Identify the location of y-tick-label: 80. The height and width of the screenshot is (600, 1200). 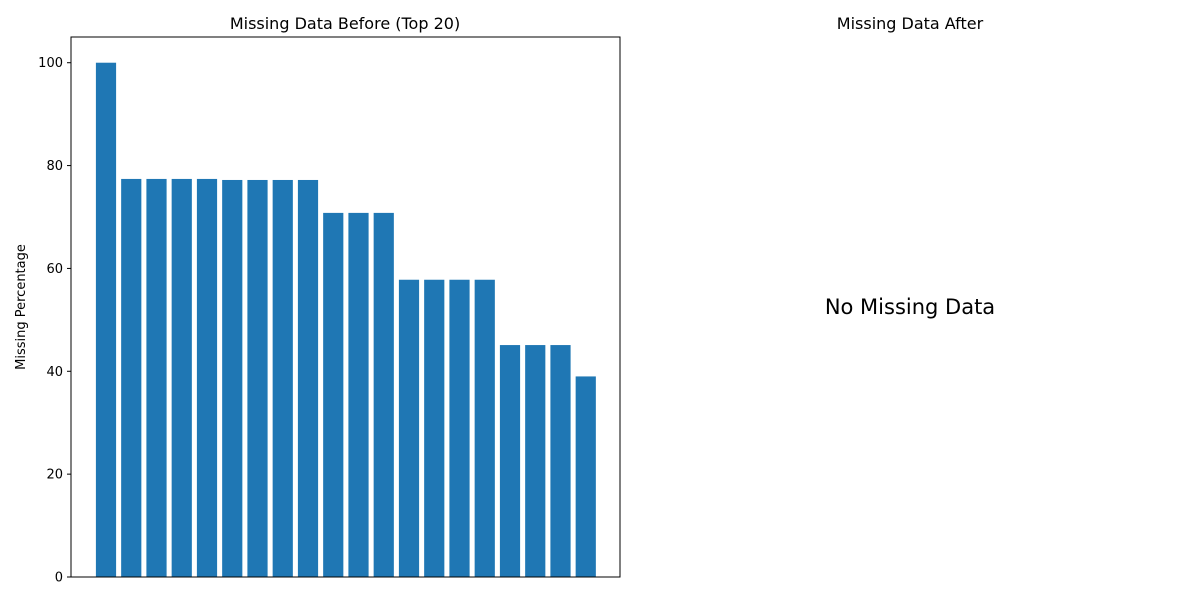
(54, 166).